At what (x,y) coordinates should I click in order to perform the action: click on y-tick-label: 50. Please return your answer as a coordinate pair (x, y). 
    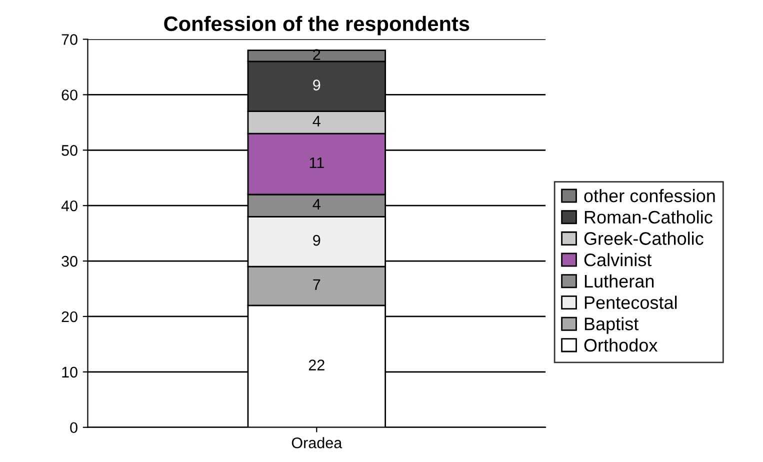
    Looking at the image, I should click on (70, 150).